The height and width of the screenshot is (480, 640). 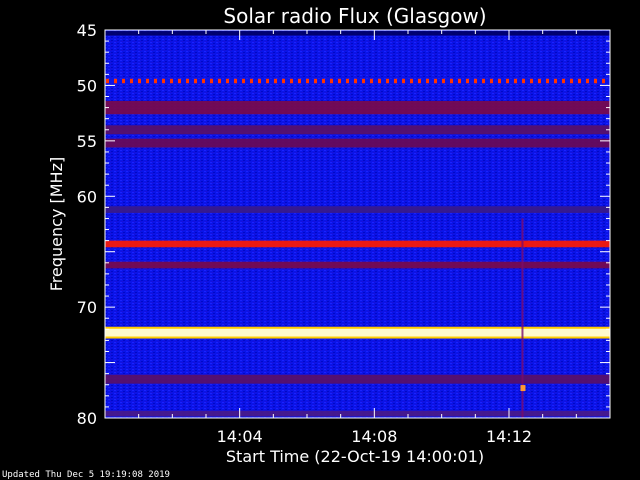 I want to click on x-axis-label: Start Time (22-Oct-19 14:00:01), so click(x=355, y=456).